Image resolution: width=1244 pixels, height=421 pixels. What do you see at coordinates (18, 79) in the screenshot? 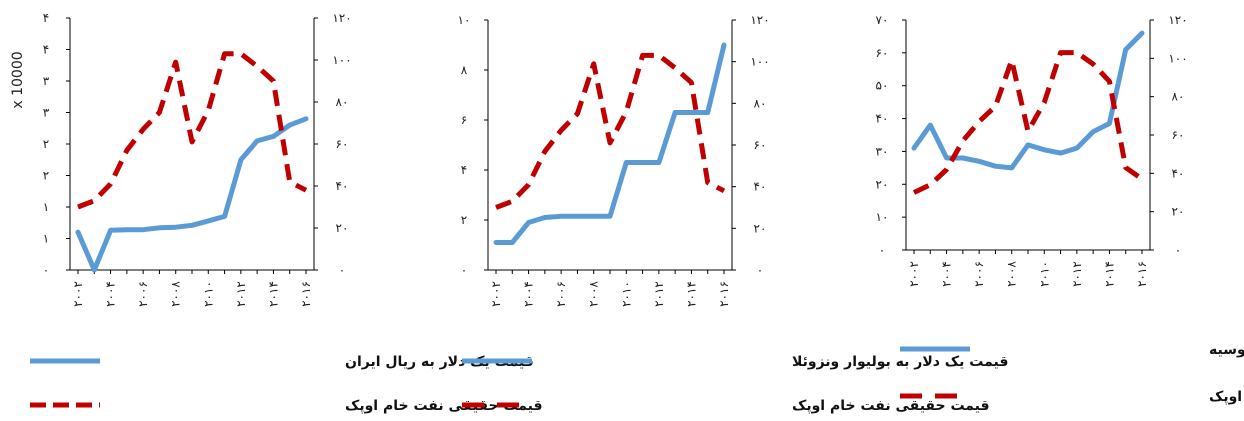
I see `left-axis-scale-label: x 10000` at bounding box center [18, 79].